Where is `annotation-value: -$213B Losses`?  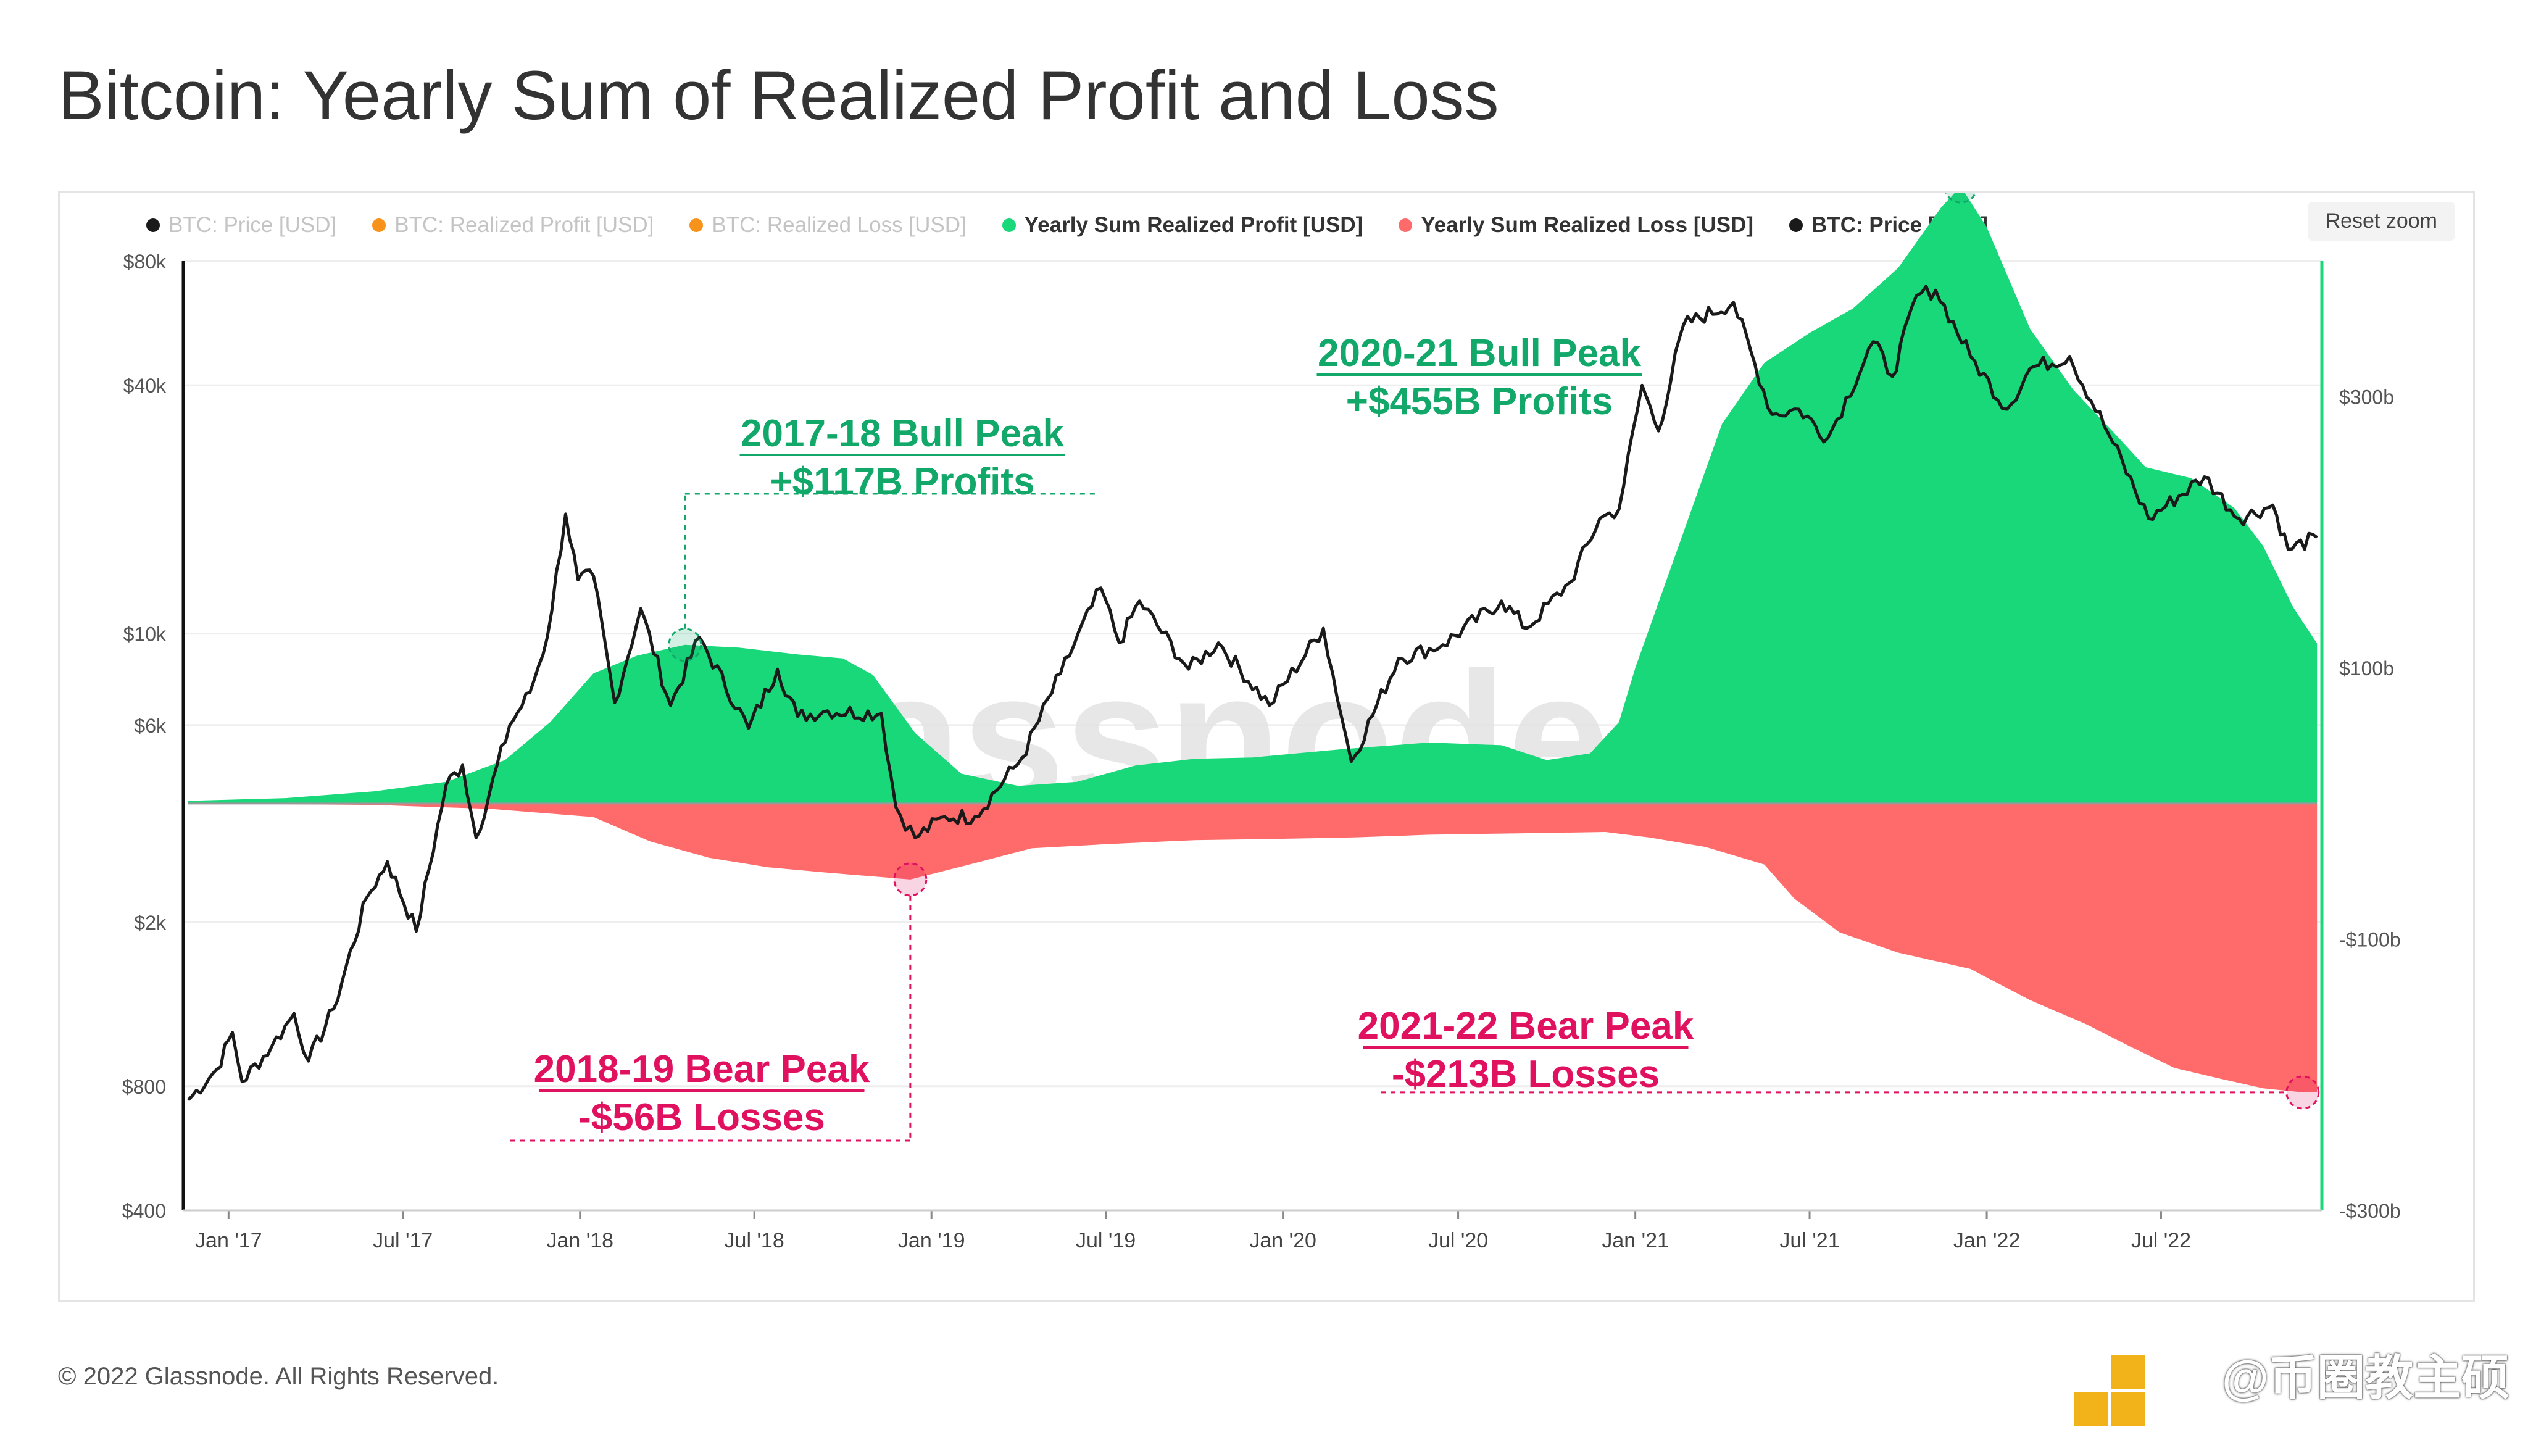
annotation-value: -$213B Losses is located at coordinates (1526, 1074).